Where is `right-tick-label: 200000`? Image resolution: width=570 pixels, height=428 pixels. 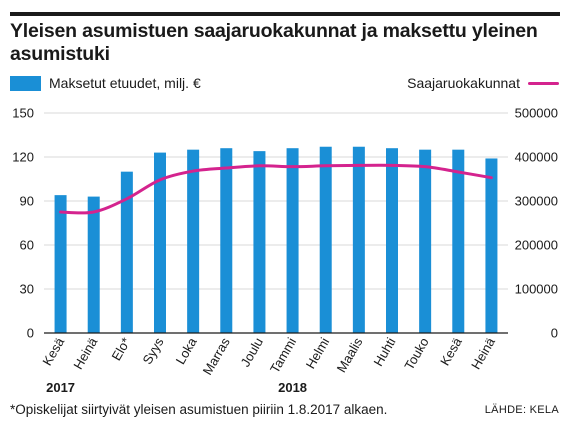 right-tick-label: 200000 is located at coordinates (536, 245).